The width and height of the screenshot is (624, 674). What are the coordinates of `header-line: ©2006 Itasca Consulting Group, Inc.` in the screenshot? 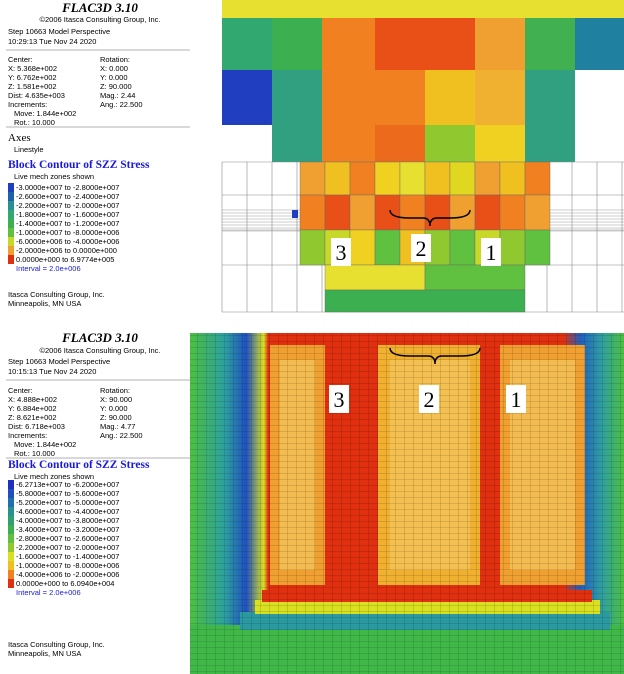 It's located at (99, 350).